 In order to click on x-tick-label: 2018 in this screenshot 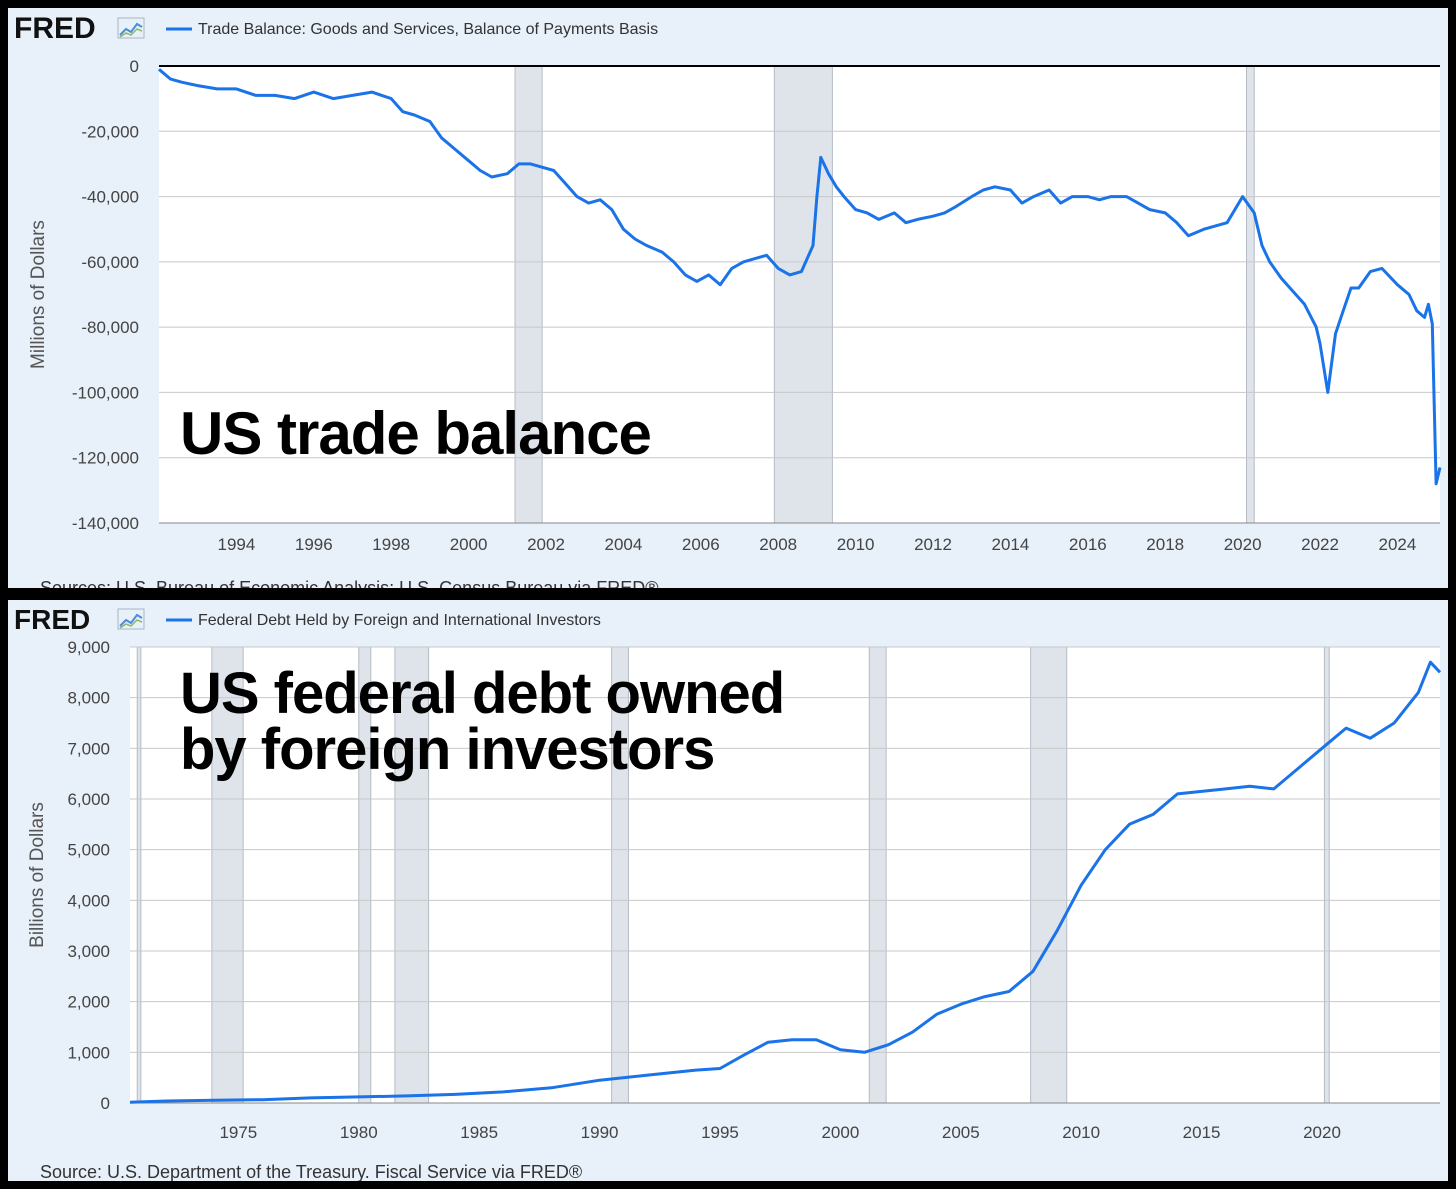, I will do `click(1165, 544)`.